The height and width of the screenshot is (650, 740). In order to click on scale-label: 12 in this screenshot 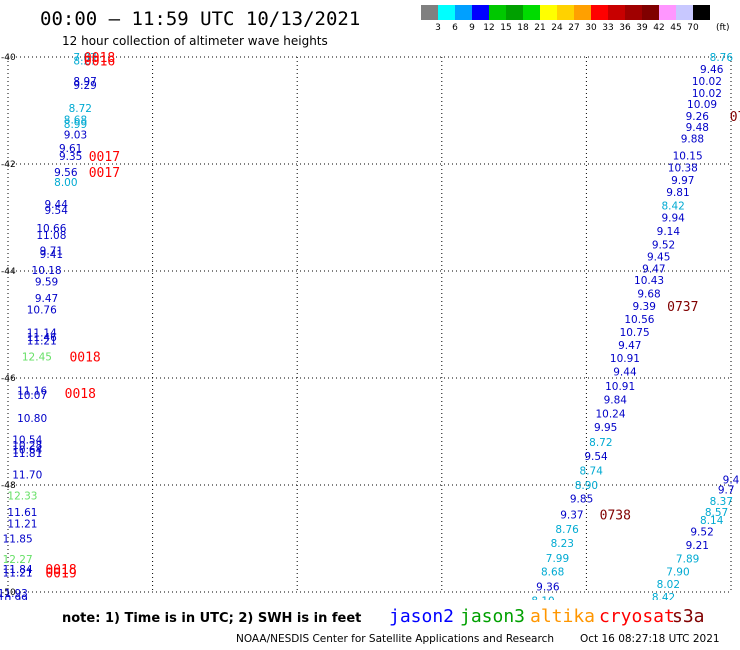, I will do `click(489, 28)`.